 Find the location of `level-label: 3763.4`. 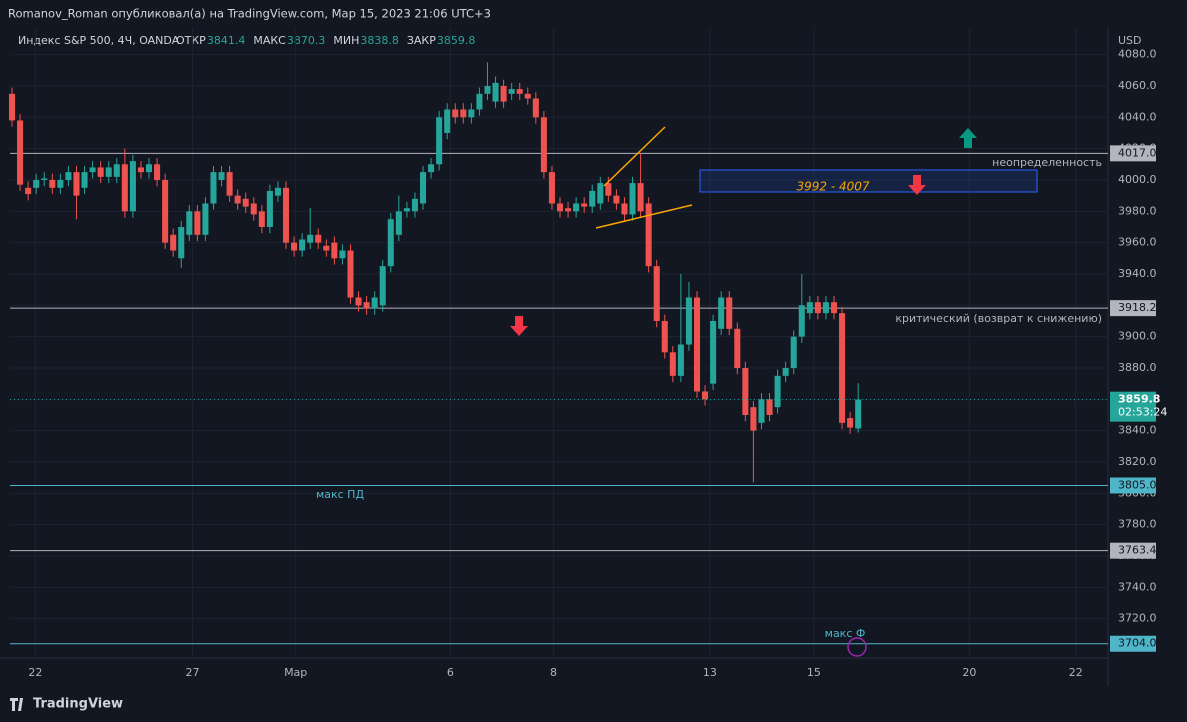

level-label: 3763.4 is located at coordinates (1137, 550).